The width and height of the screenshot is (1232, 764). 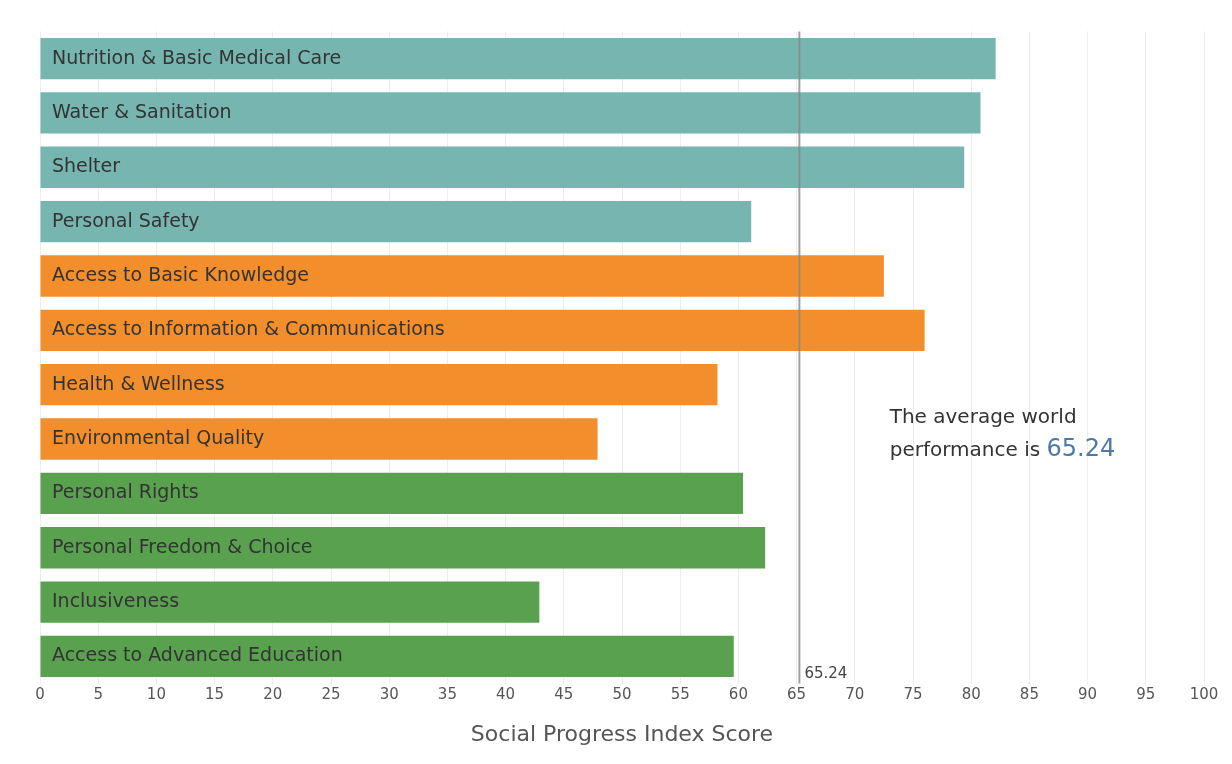 I want to click on x-tick-label: 20, so click(x=273, y=694).